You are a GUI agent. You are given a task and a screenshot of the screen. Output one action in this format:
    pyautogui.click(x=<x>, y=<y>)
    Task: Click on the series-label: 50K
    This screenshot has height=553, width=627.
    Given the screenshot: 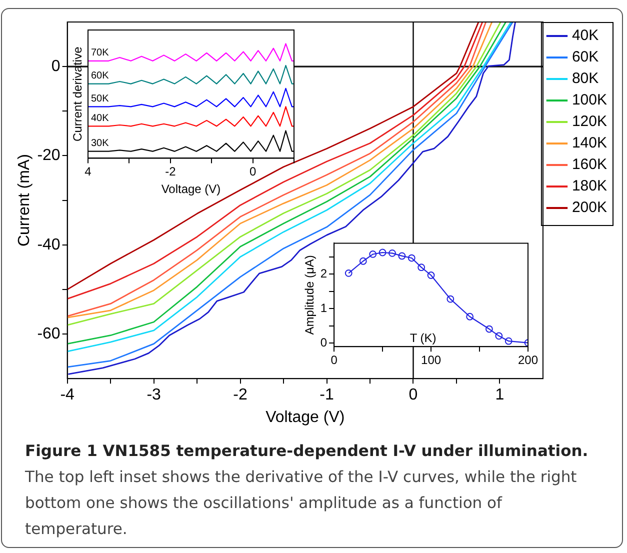 What is the action you would take?
    pyautogui.click(x=100, y=98)
    